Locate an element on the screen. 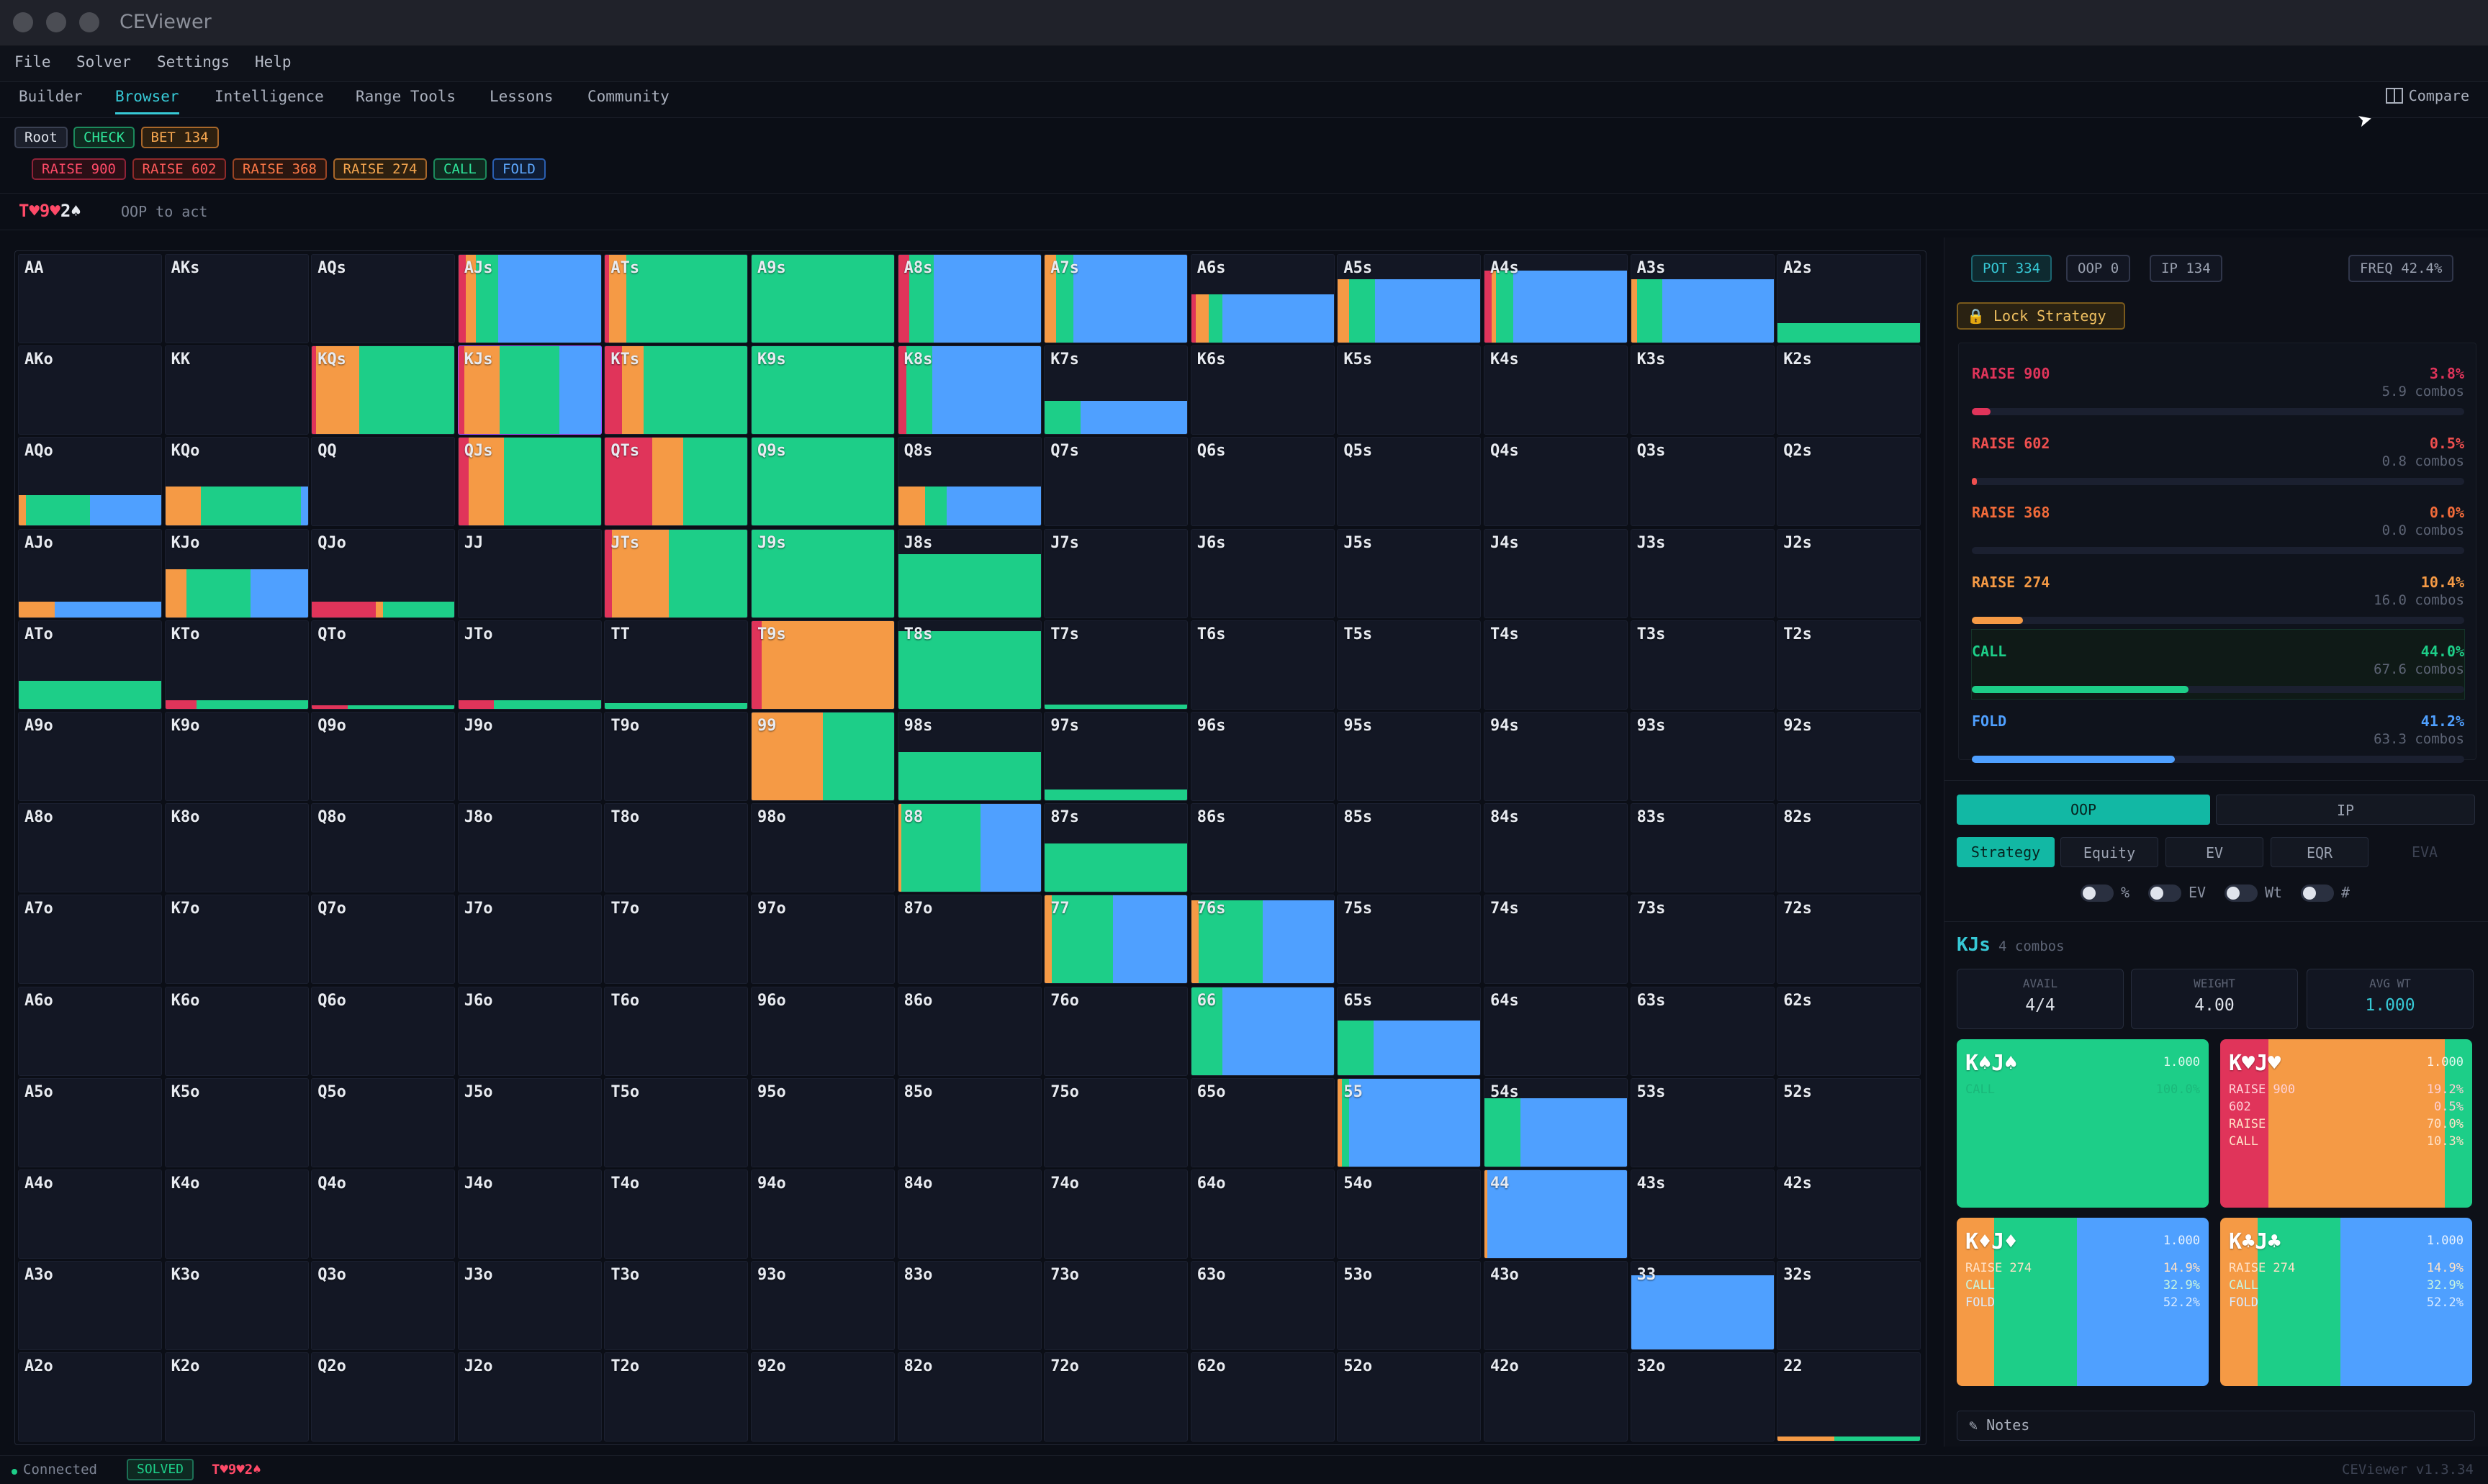 The width and height of the screenshot is (2488, 1484). hand-cell-QQ: QQ is located at coordinates (384, 482).